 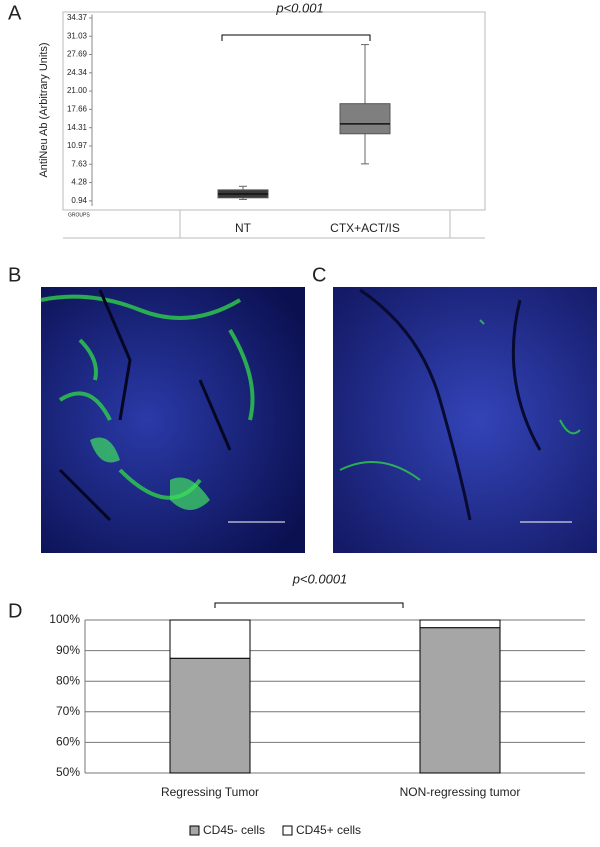 What do you see at coordinates (68, 742) in the screenshot?
I see `y-tick-label: 60%` at bounding box center [68, 742].